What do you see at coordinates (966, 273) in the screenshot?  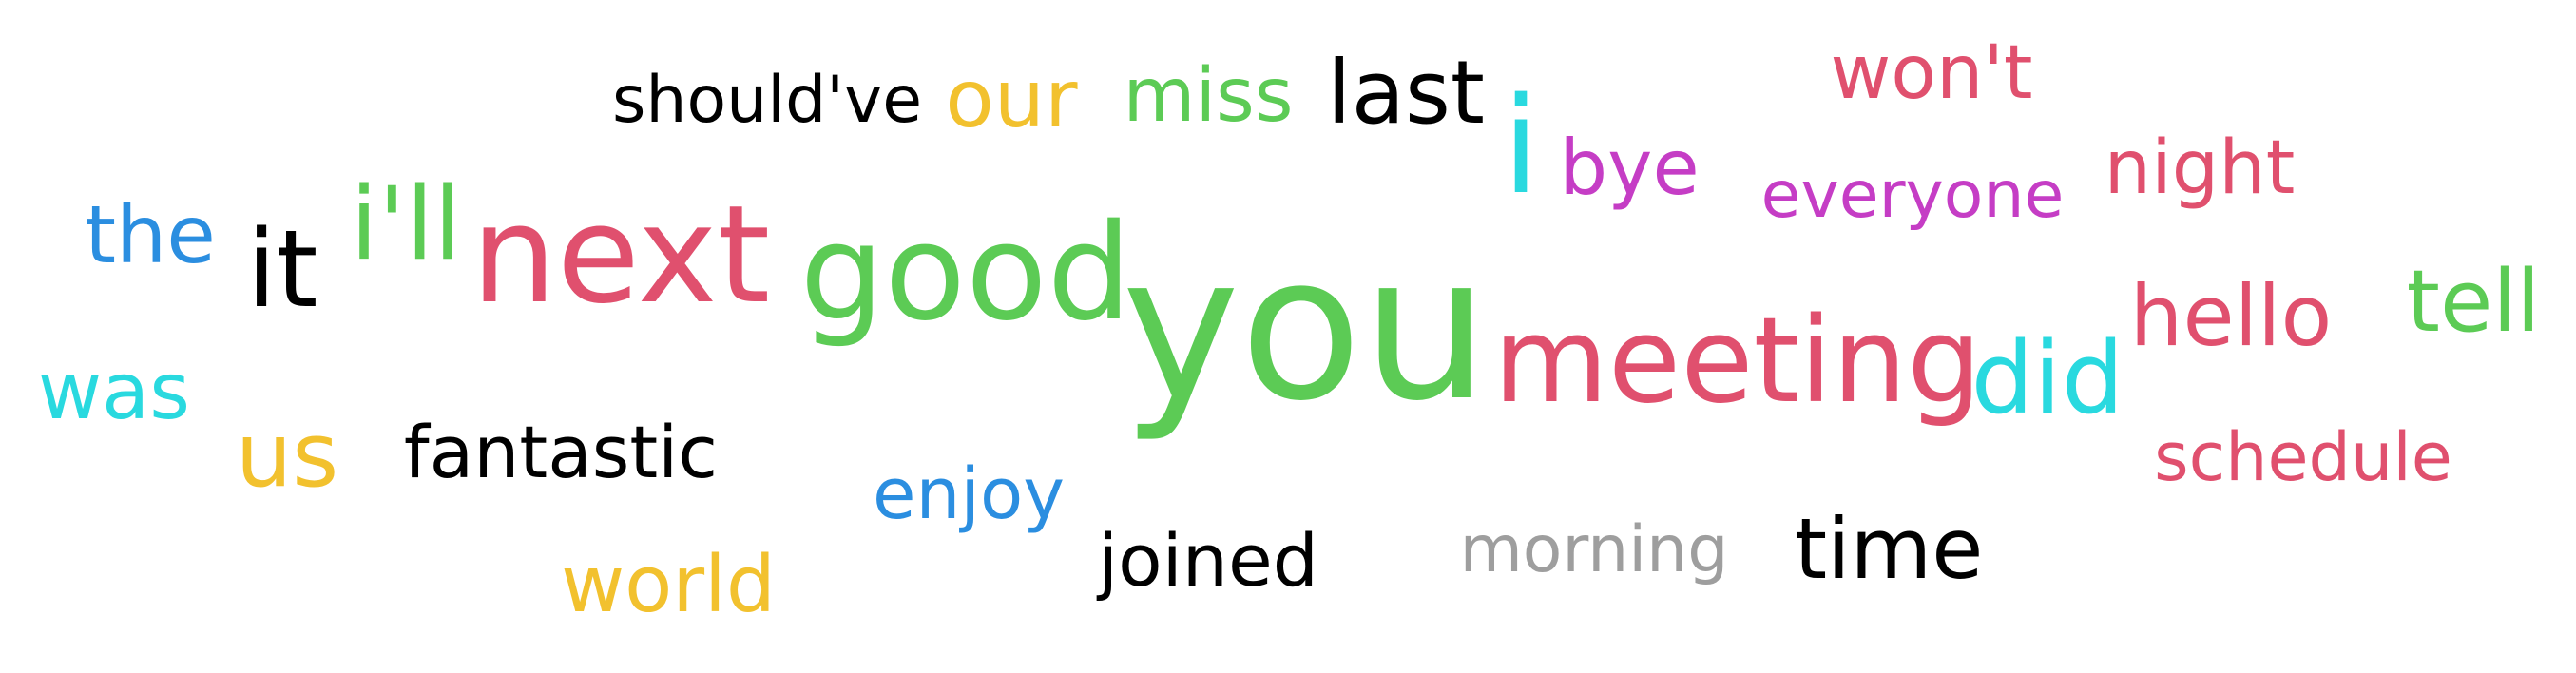 I see `word-good: good` at bounding box center [966, 273].